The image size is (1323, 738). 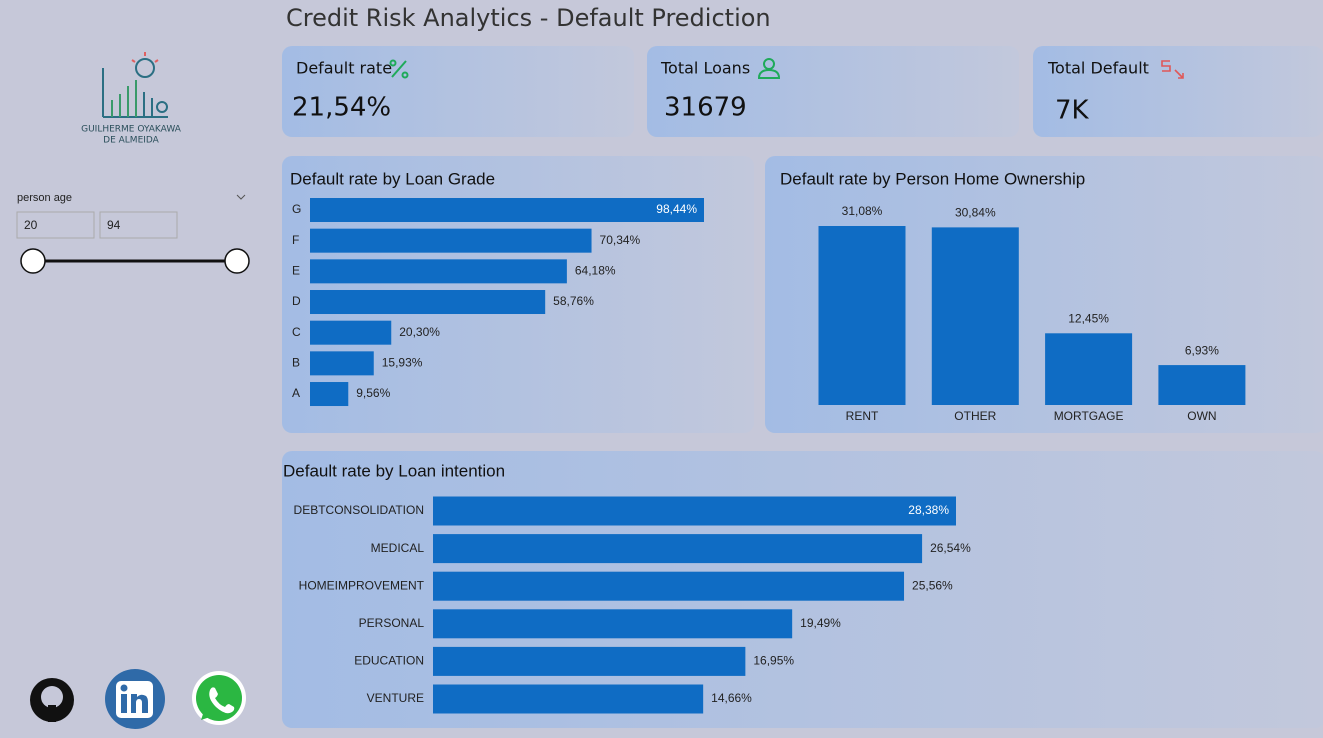 What do you see at coordinates (135, 699) in the screenshot?
I see `linkedin-icon` at bounding box center [135, 699].